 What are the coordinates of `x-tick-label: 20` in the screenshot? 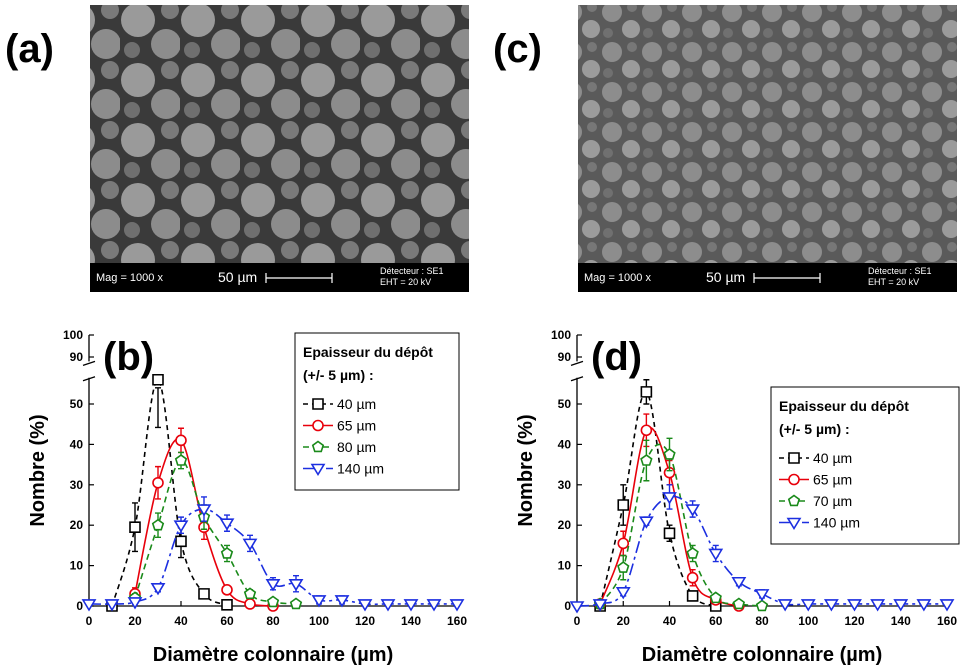 It's located at (624, 621).